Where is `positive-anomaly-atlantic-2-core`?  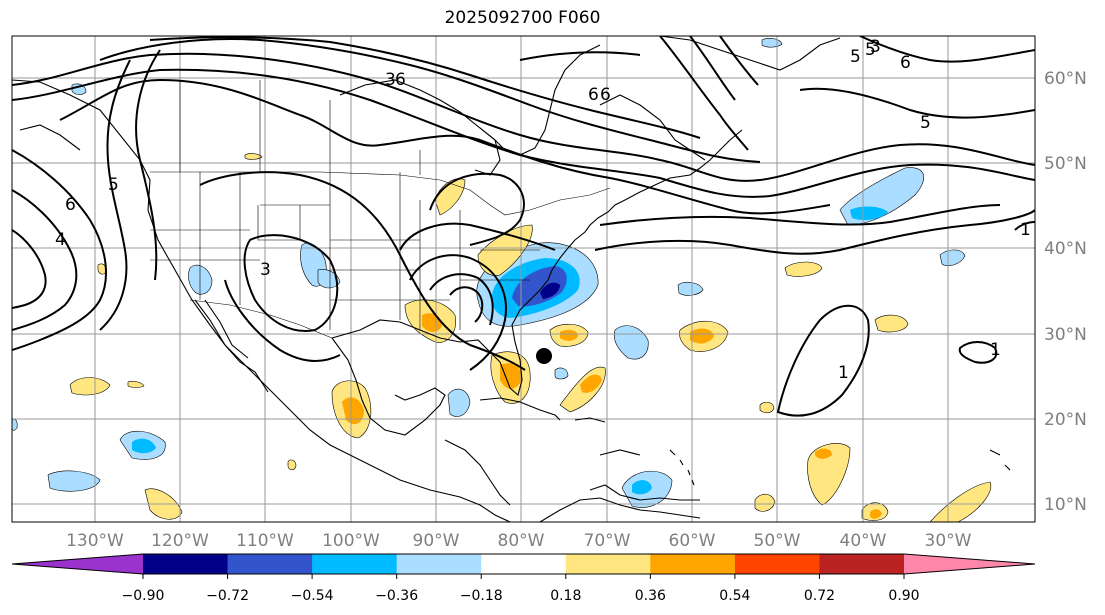 positive-anomaly-atlantic-2-core is located at coordinates (702, 336).